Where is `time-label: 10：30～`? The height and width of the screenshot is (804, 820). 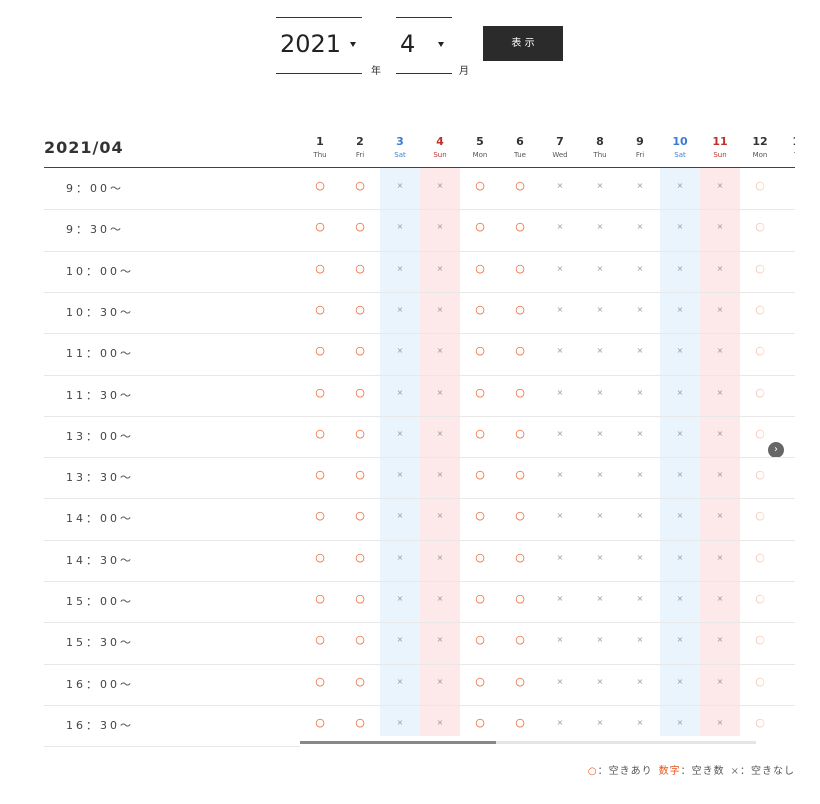 time-label: 10：30～ is located at coordinates (100, 312).